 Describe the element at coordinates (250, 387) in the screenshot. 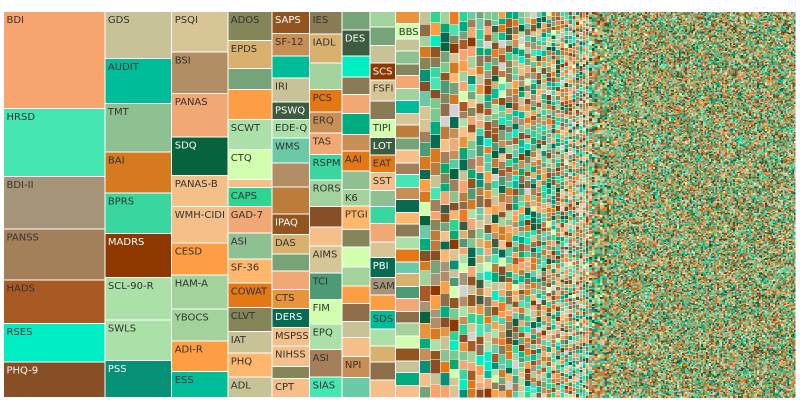

I see `tile-adl` at that location.